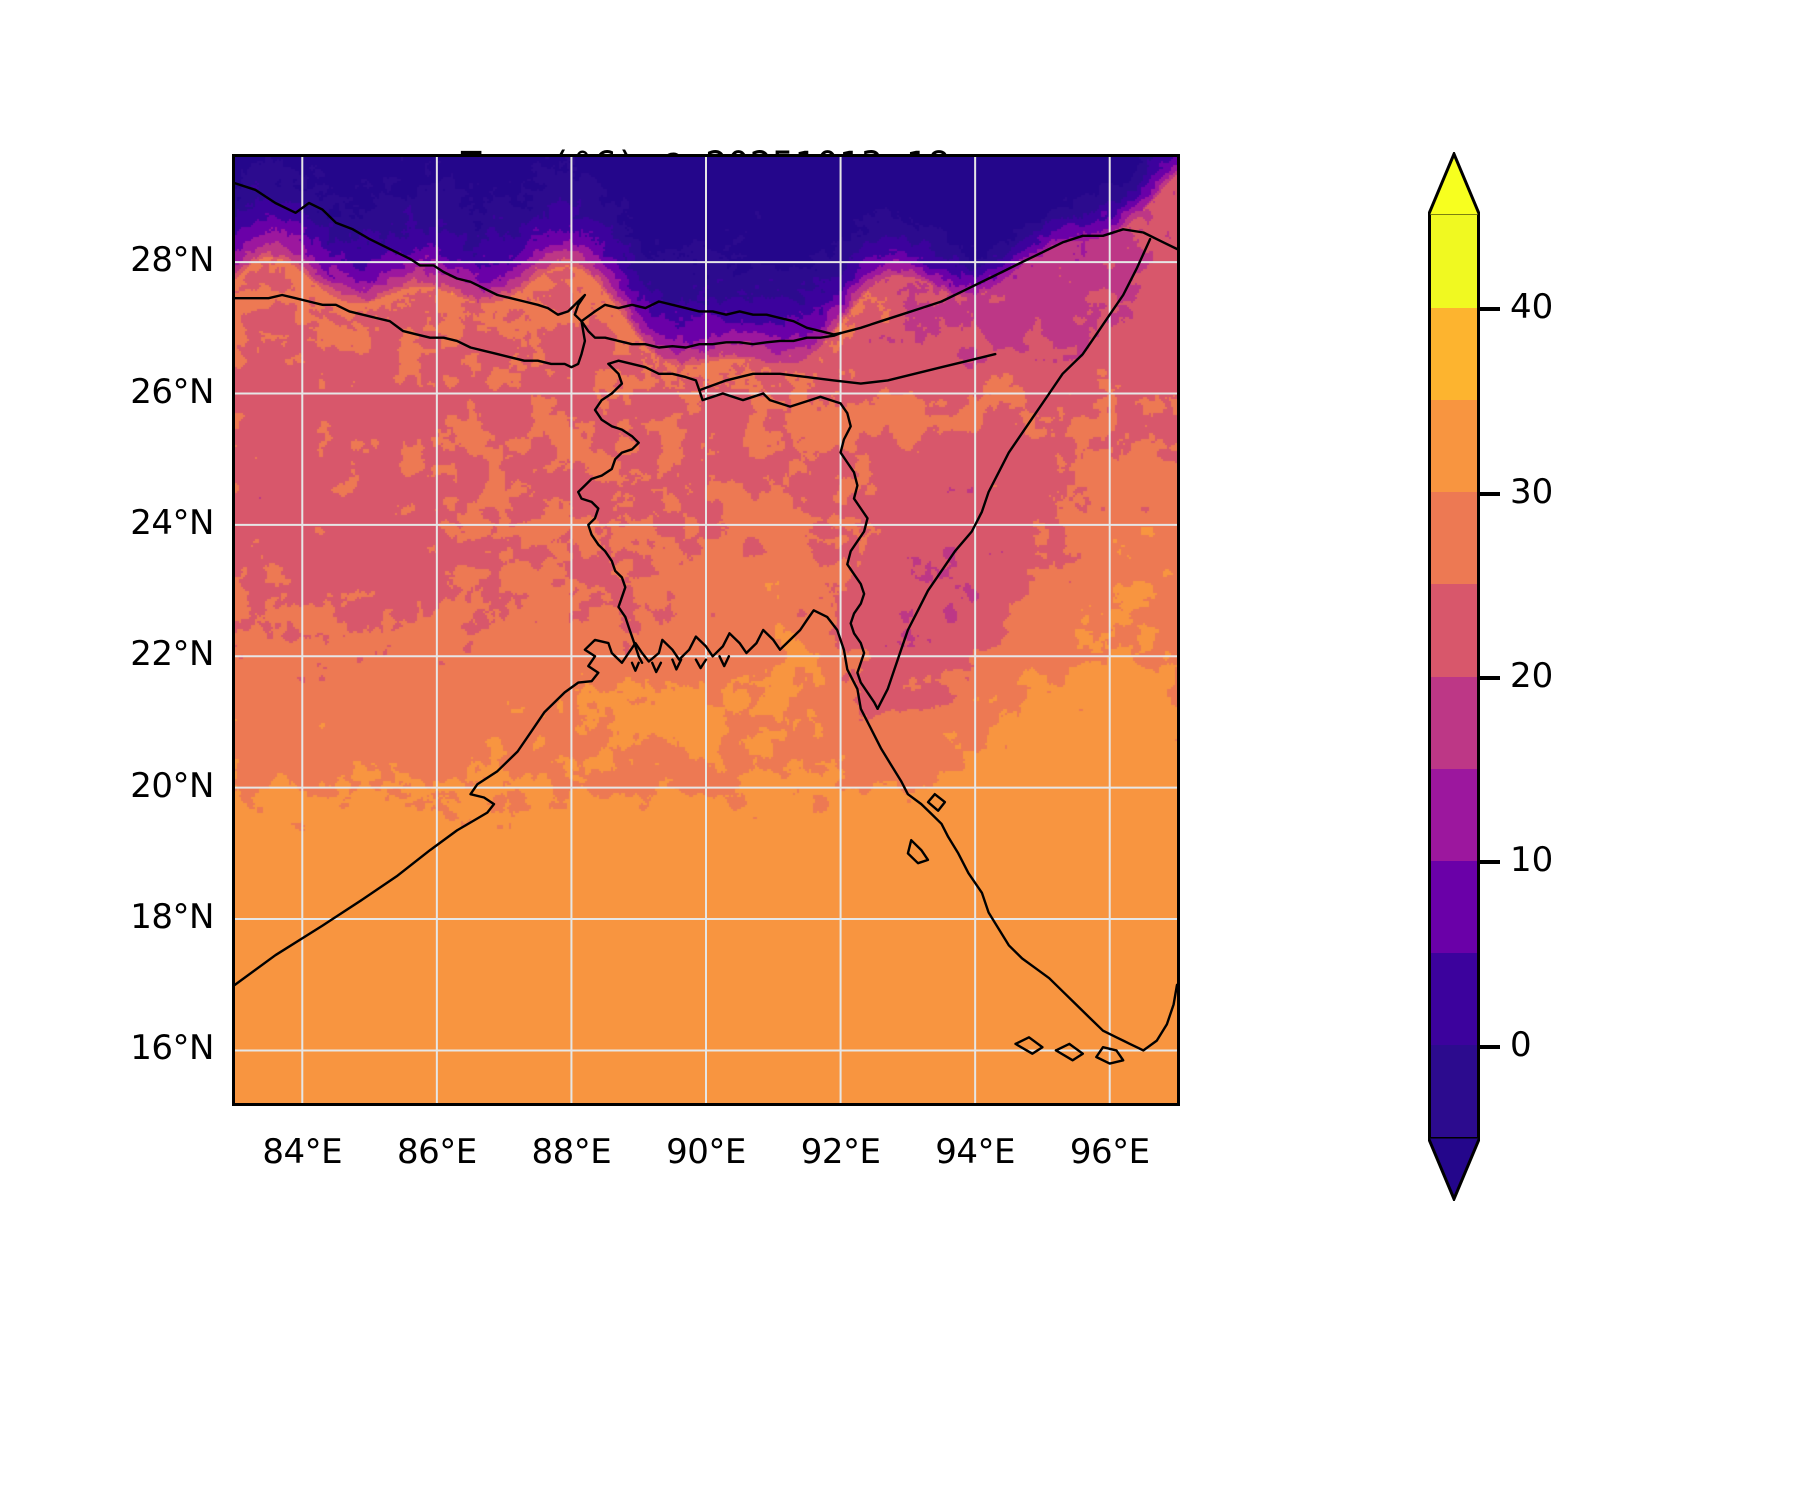  I want to click on colorbar-tick-label: 40, so click(1532, 307).